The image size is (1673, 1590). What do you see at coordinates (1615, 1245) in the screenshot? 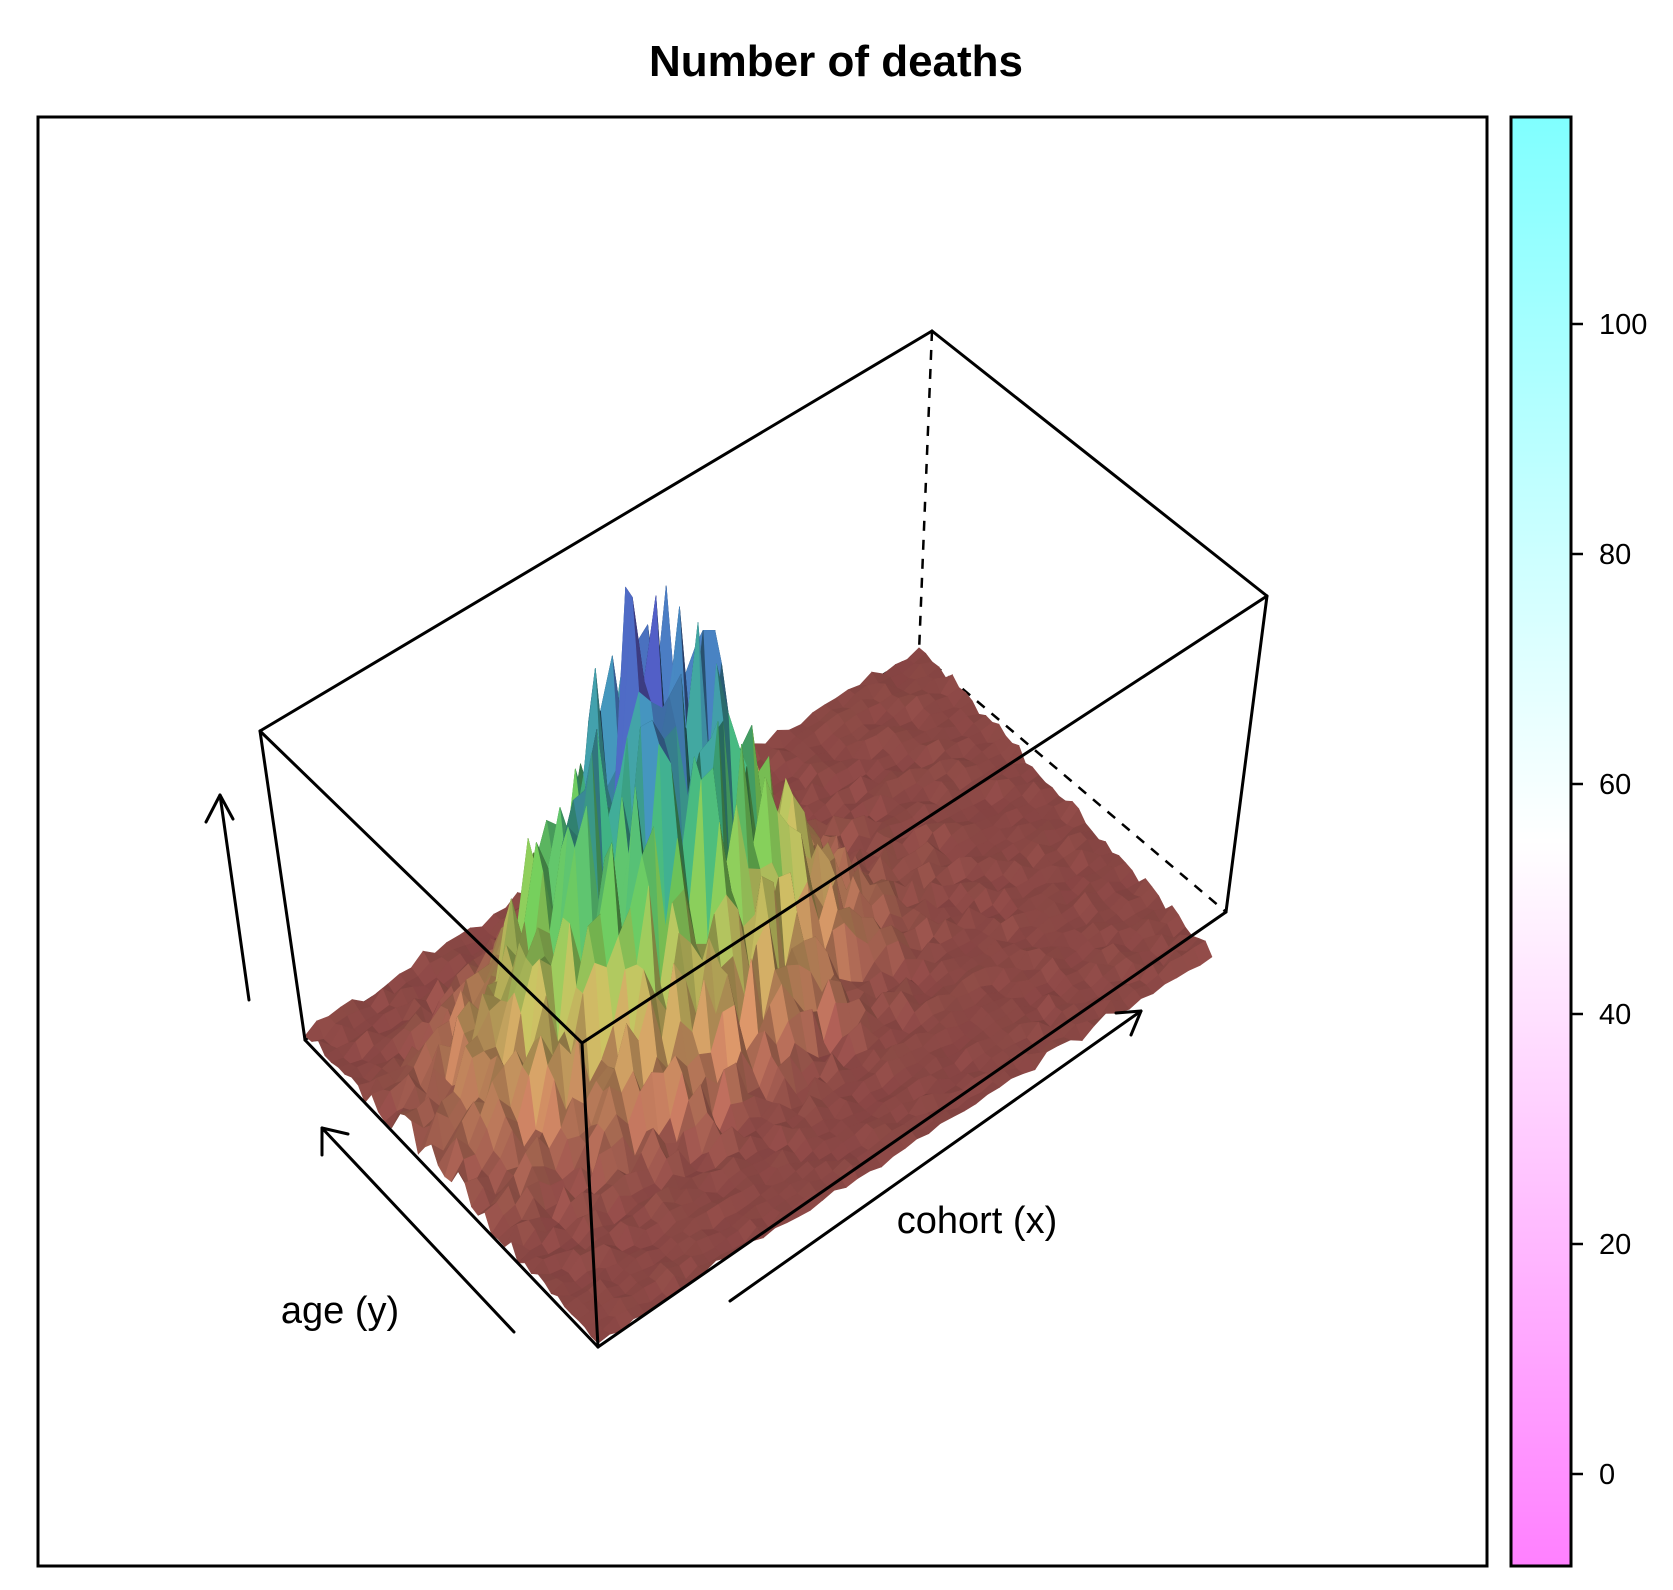
I see `colorkey-tick-label: 20` at bounding box center [1615, 1245].